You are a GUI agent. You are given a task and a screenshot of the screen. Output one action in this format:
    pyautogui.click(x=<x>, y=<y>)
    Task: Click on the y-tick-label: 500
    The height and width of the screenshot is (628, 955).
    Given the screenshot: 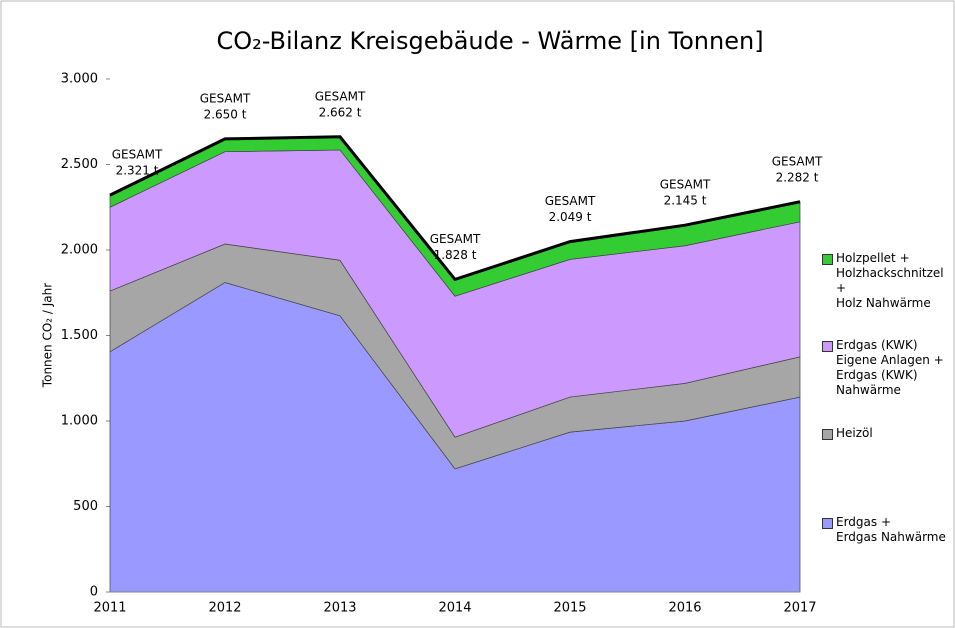 What is the action you would take?
    pyautogui.click(x=85, y=506)
    